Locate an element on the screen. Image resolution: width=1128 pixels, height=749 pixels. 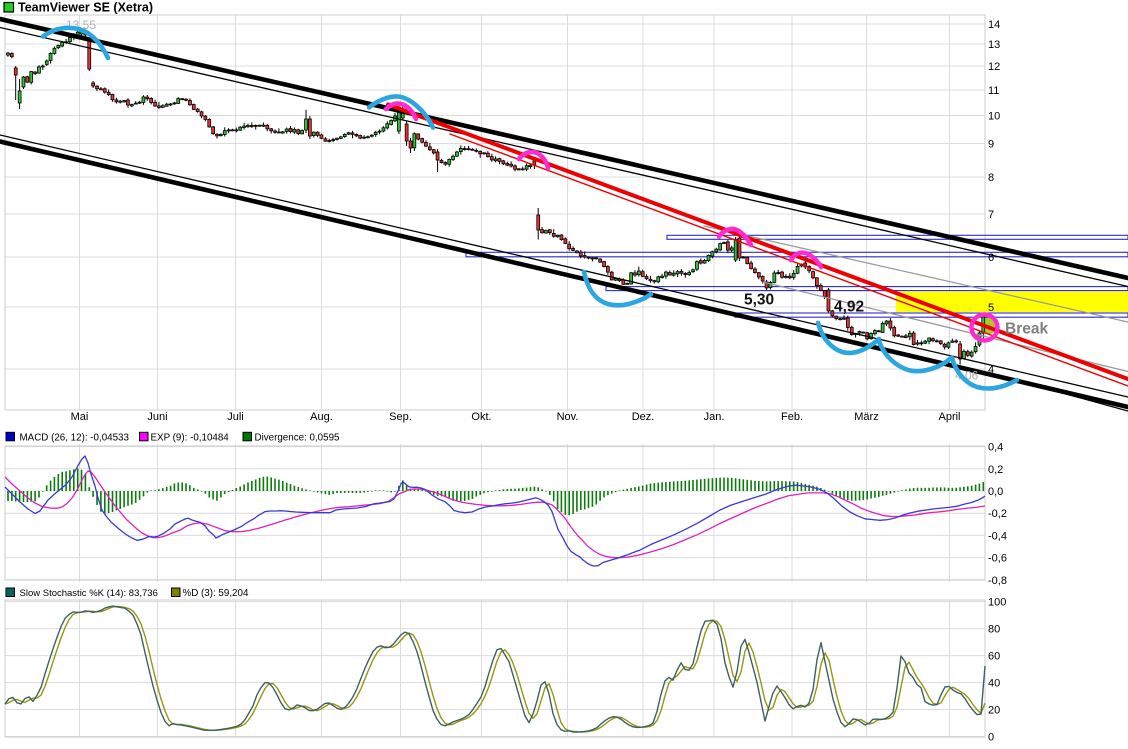
svg-text: 13 is located at coordinates (994, 45).